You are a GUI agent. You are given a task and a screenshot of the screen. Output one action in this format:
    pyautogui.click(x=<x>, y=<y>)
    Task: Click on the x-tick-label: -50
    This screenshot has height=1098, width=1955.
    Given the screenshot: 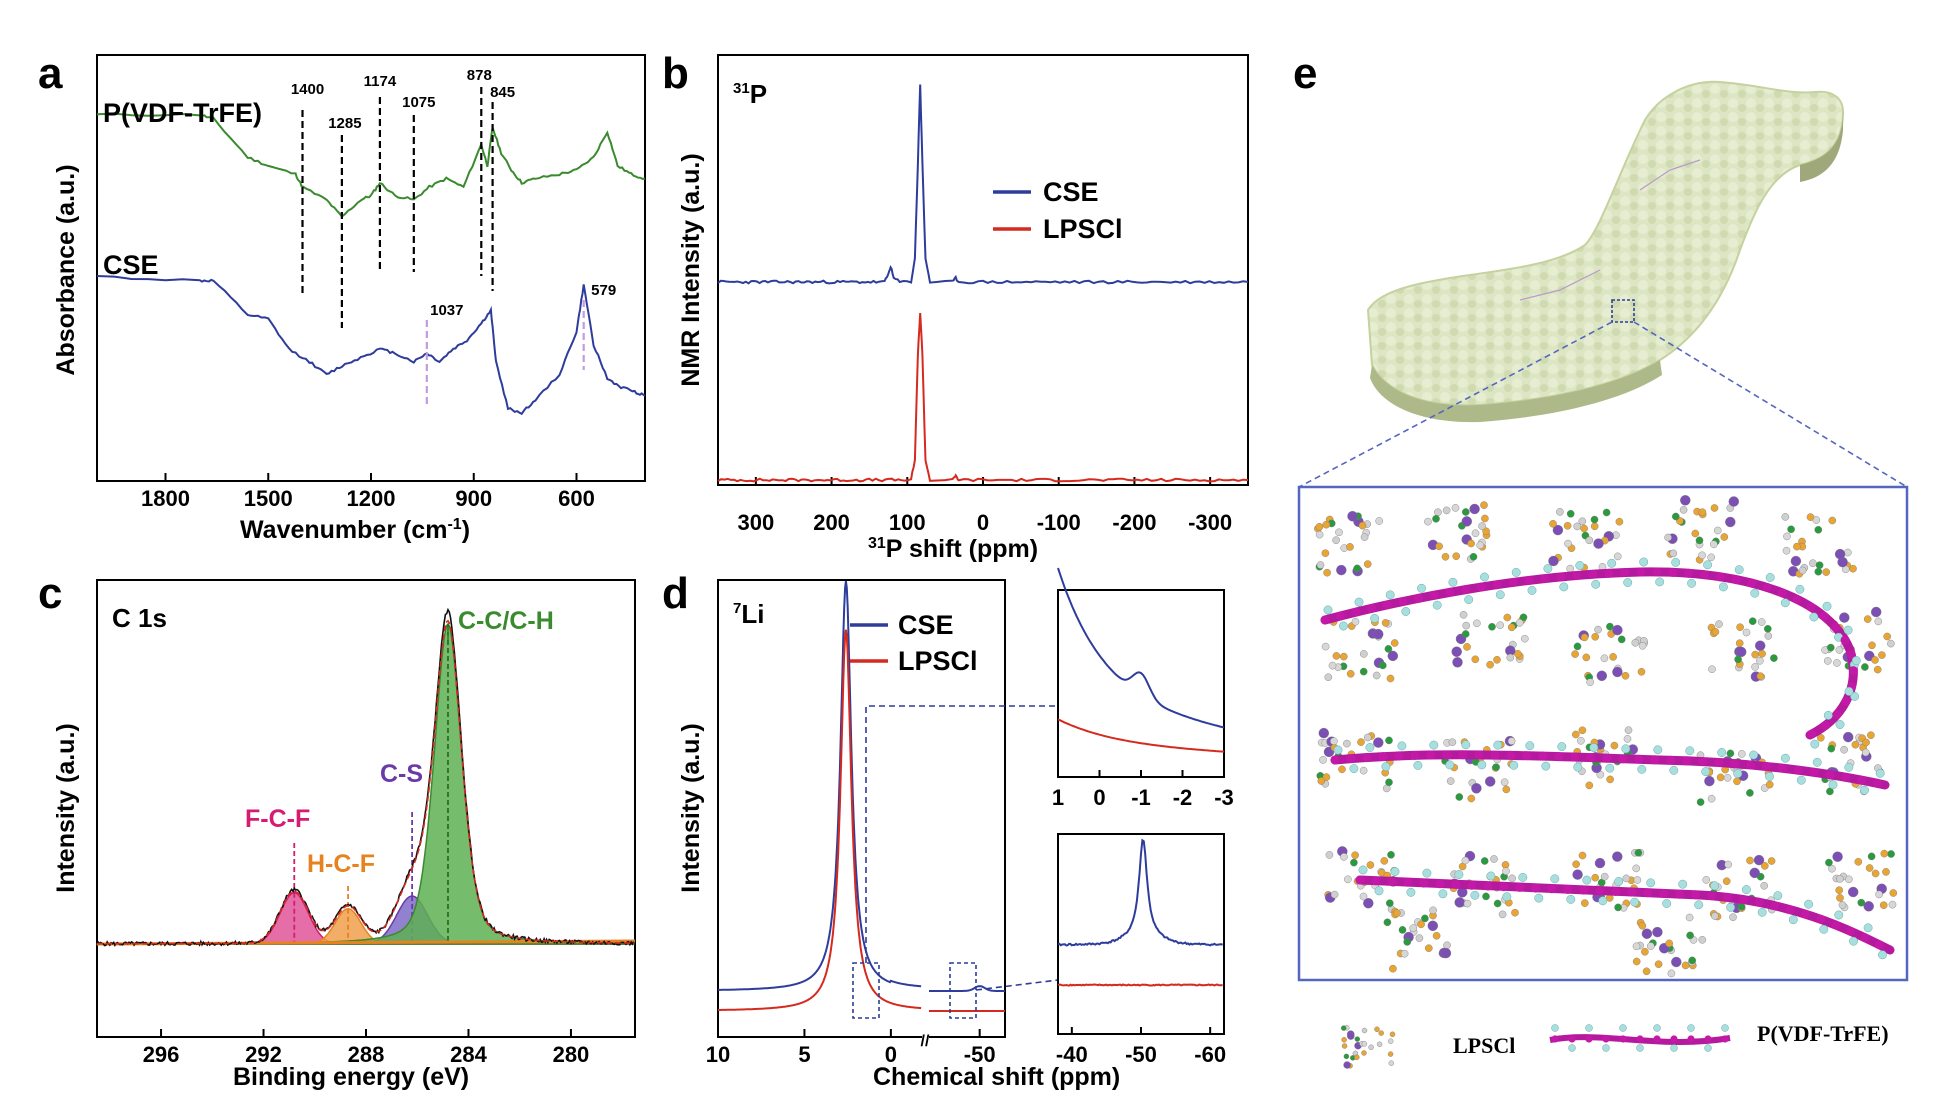 What is the action you would take?
    pyautogui.click(x=980, y=1054)
    